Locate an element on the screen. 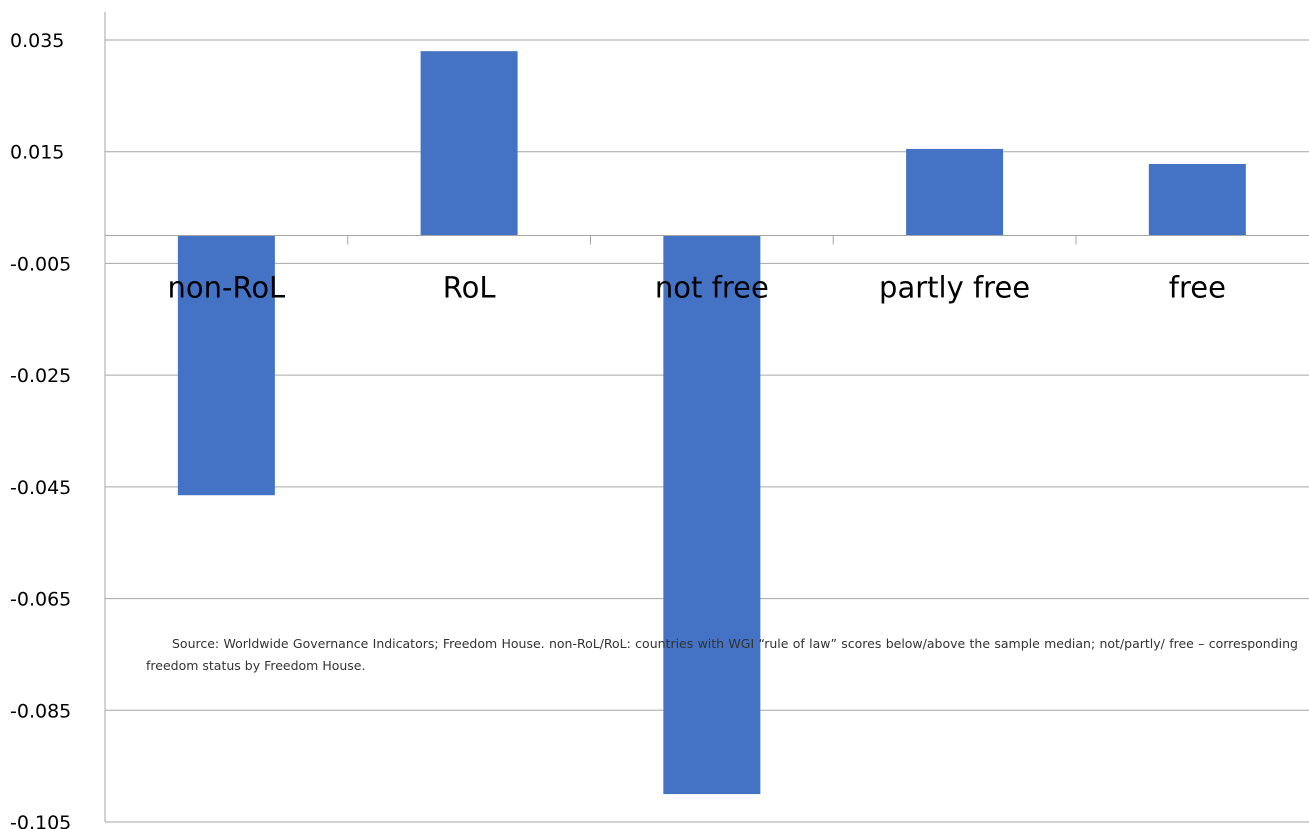  category-label: RoL is located at coordinates (469, 288).